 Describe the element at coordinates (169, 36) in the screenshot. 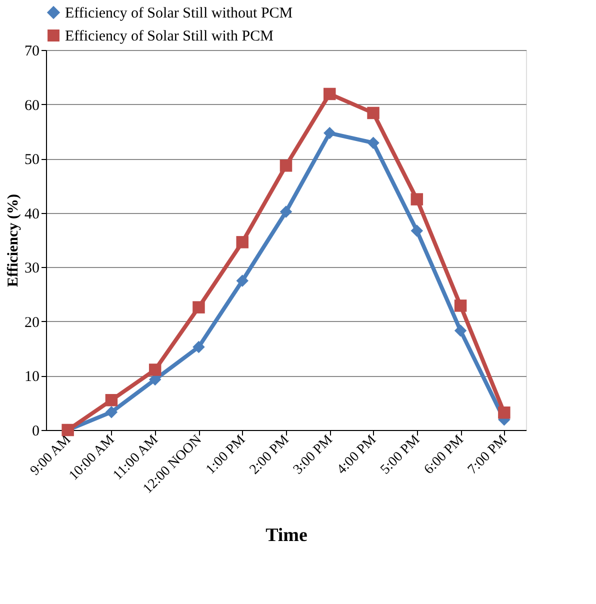

I see `legend-label: Efficiency of Solar Still with PCM` at that location.